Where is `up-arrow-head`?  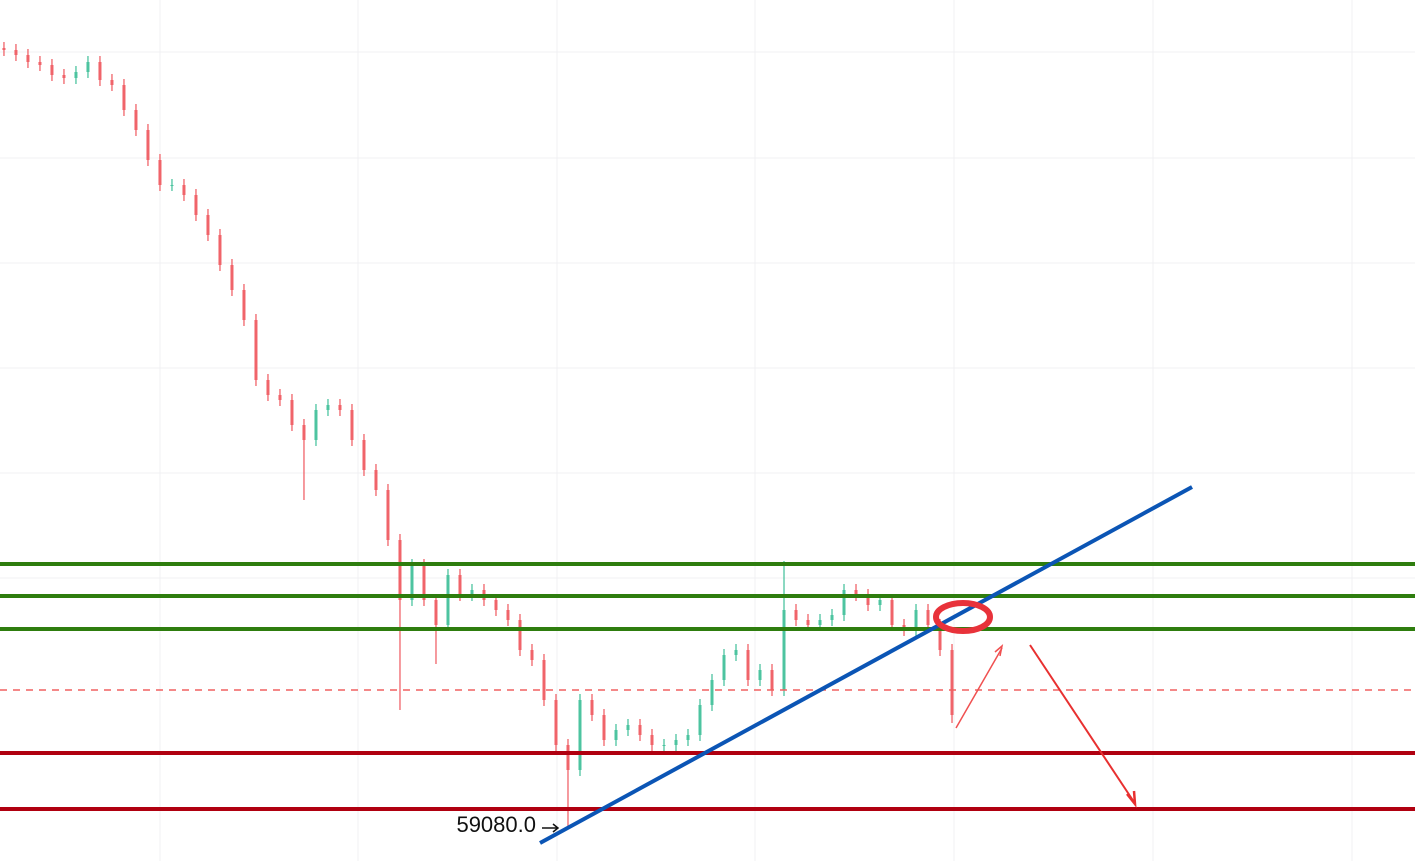
up-arrow-head is located at coordinates (999, 650).